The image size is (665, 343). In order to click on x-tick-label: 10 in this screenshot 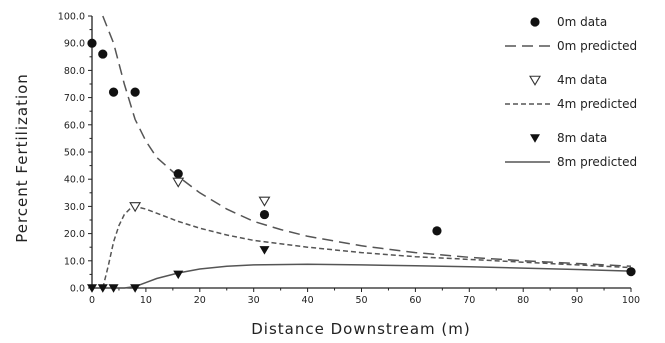, I will do `click(146, 300)`.